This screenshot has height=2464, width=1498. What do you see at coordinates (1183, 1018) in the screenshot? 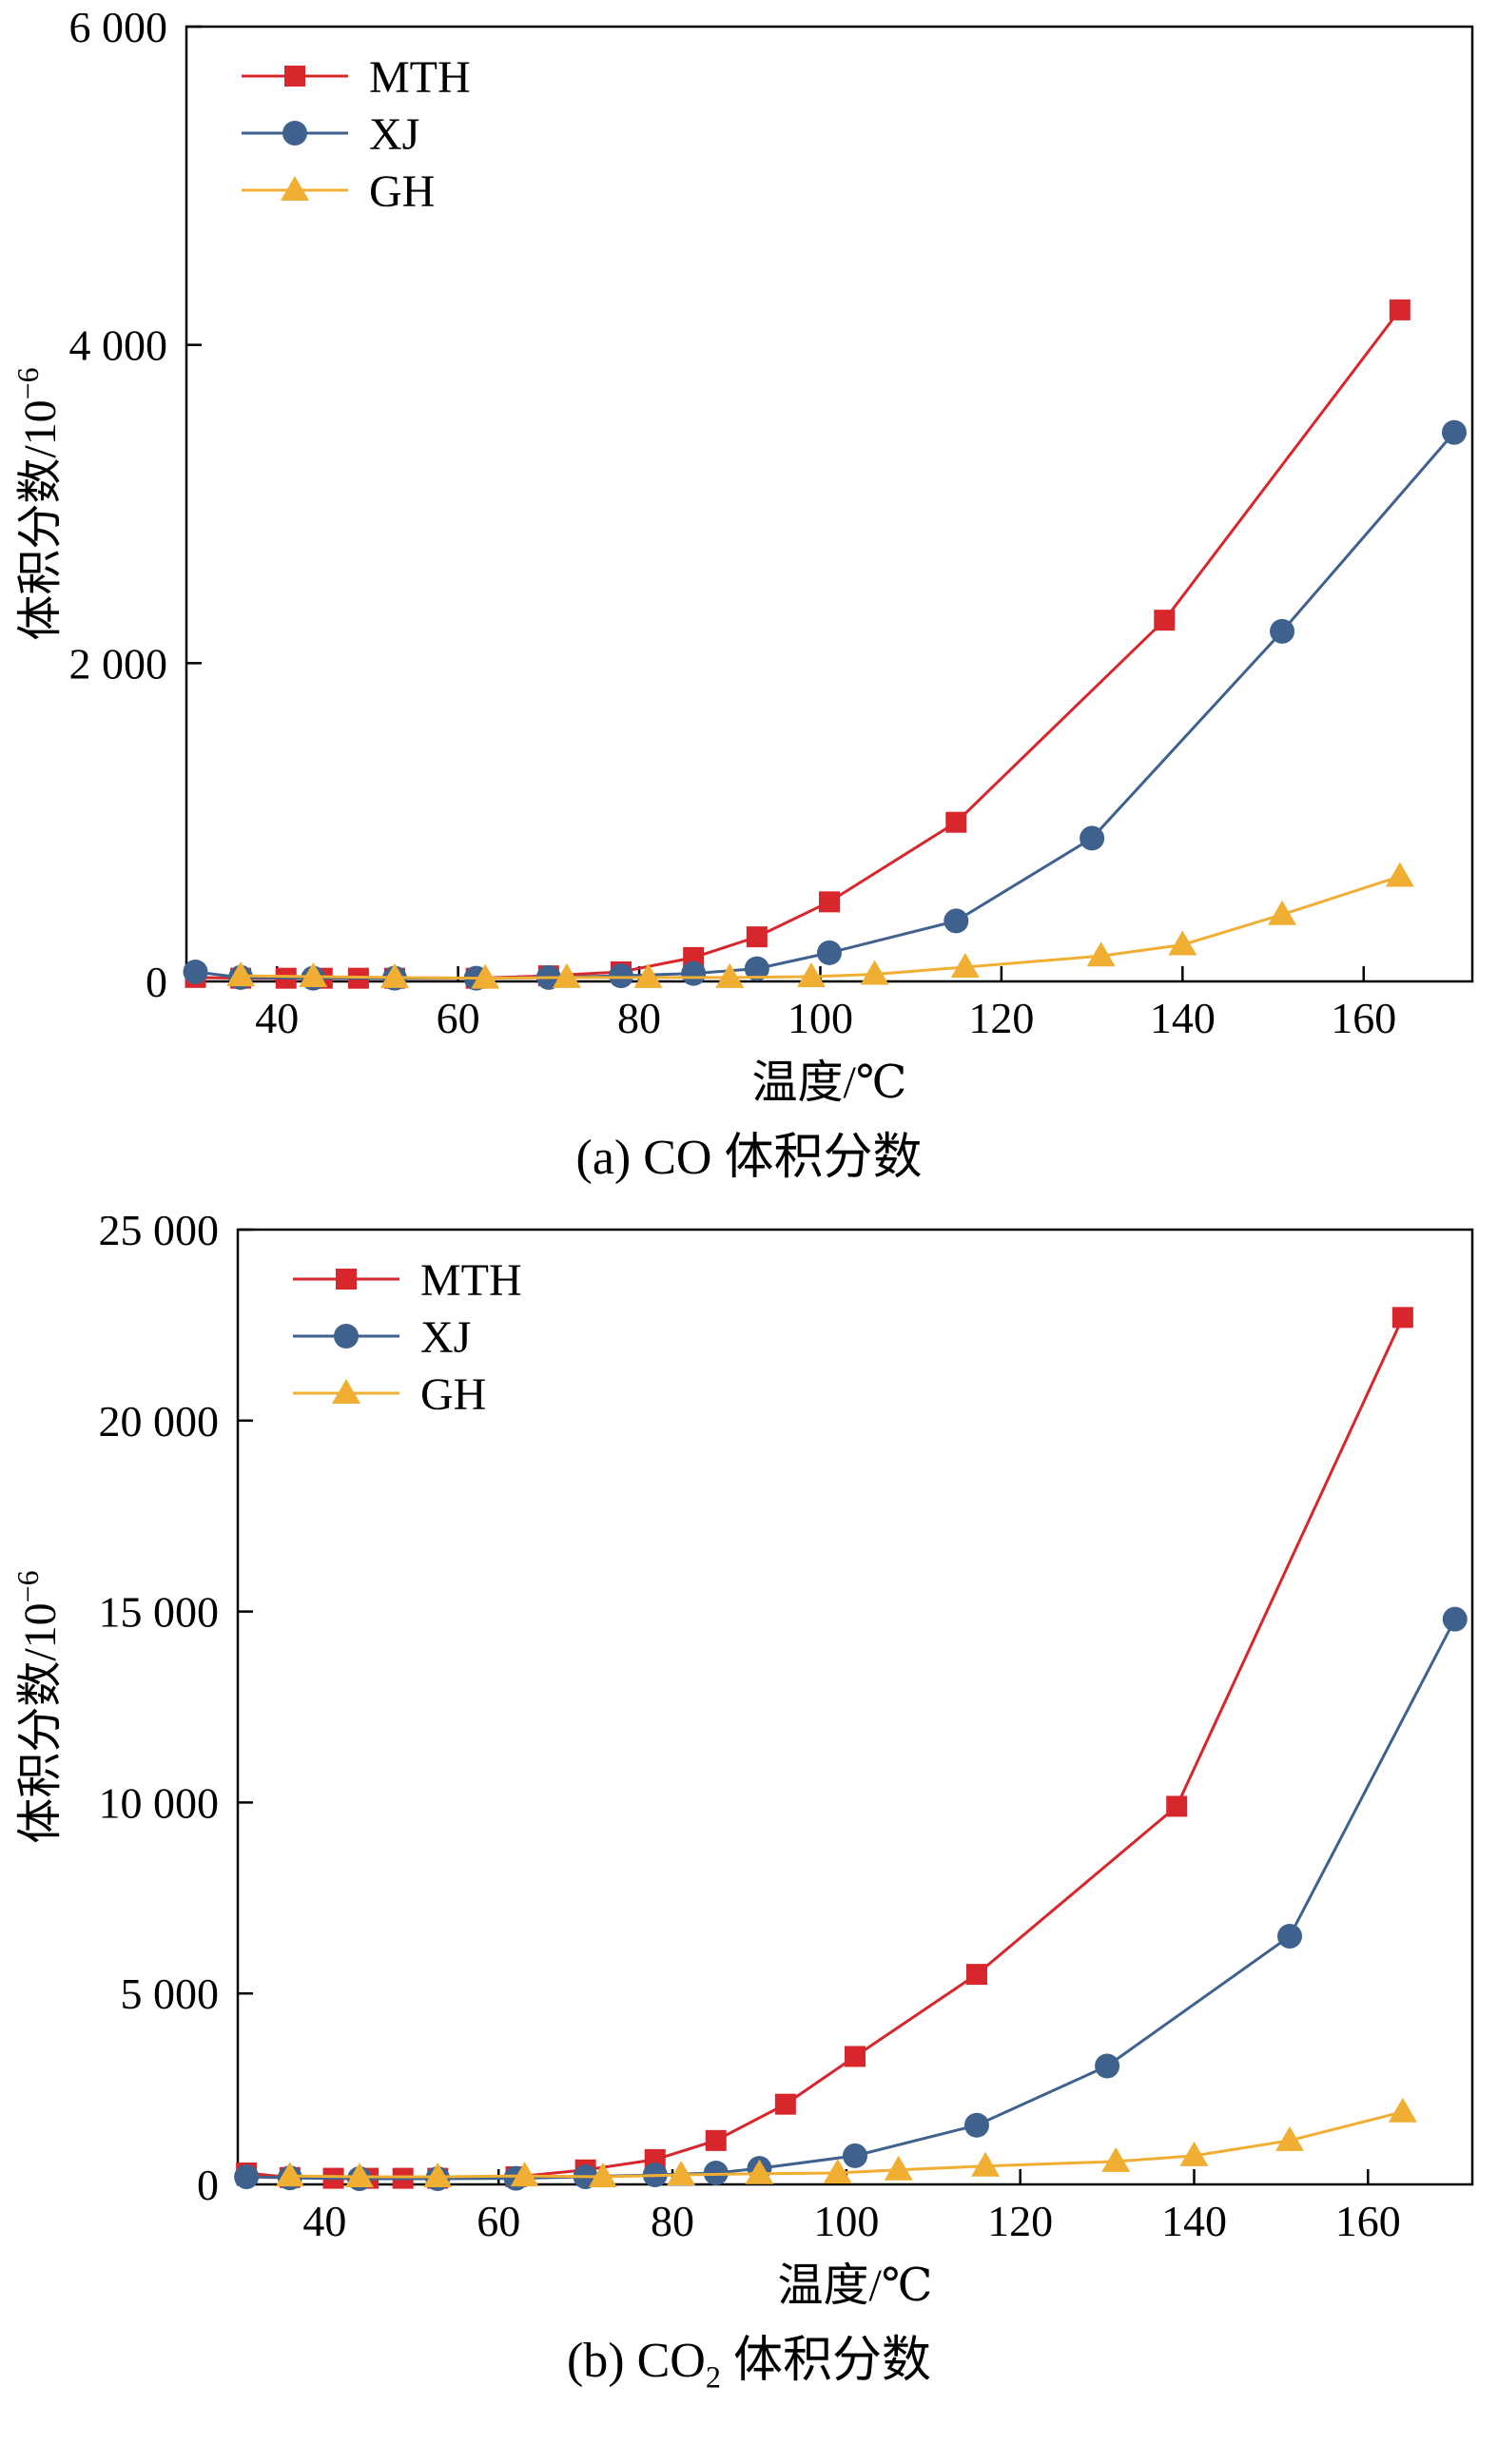
I see `x-tick-label: 140` at bounding box center [1183, 1018].